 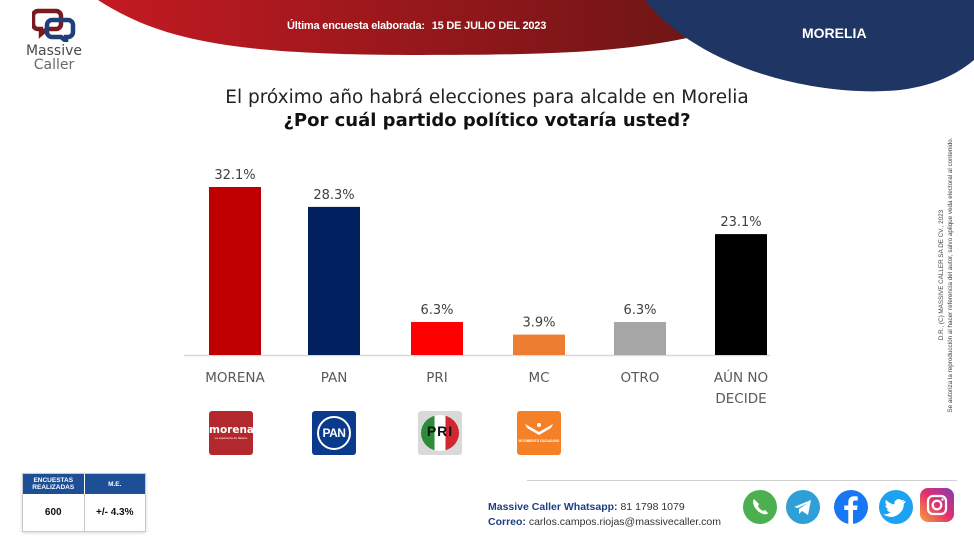 What do you see at coordinates (334, 378) in the screenshot?
I see `category-label: PAN` at bounding box center [334, 378].